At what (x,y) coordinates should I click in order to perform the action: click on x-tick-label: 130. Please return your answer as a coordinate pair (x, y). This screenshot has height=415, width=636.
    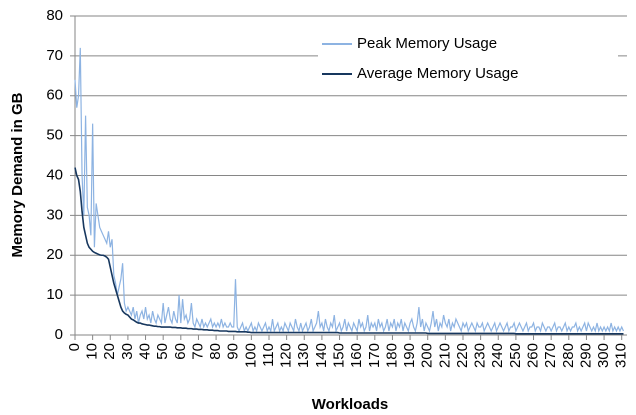
    Looking at the image, I should click on (303, 355).